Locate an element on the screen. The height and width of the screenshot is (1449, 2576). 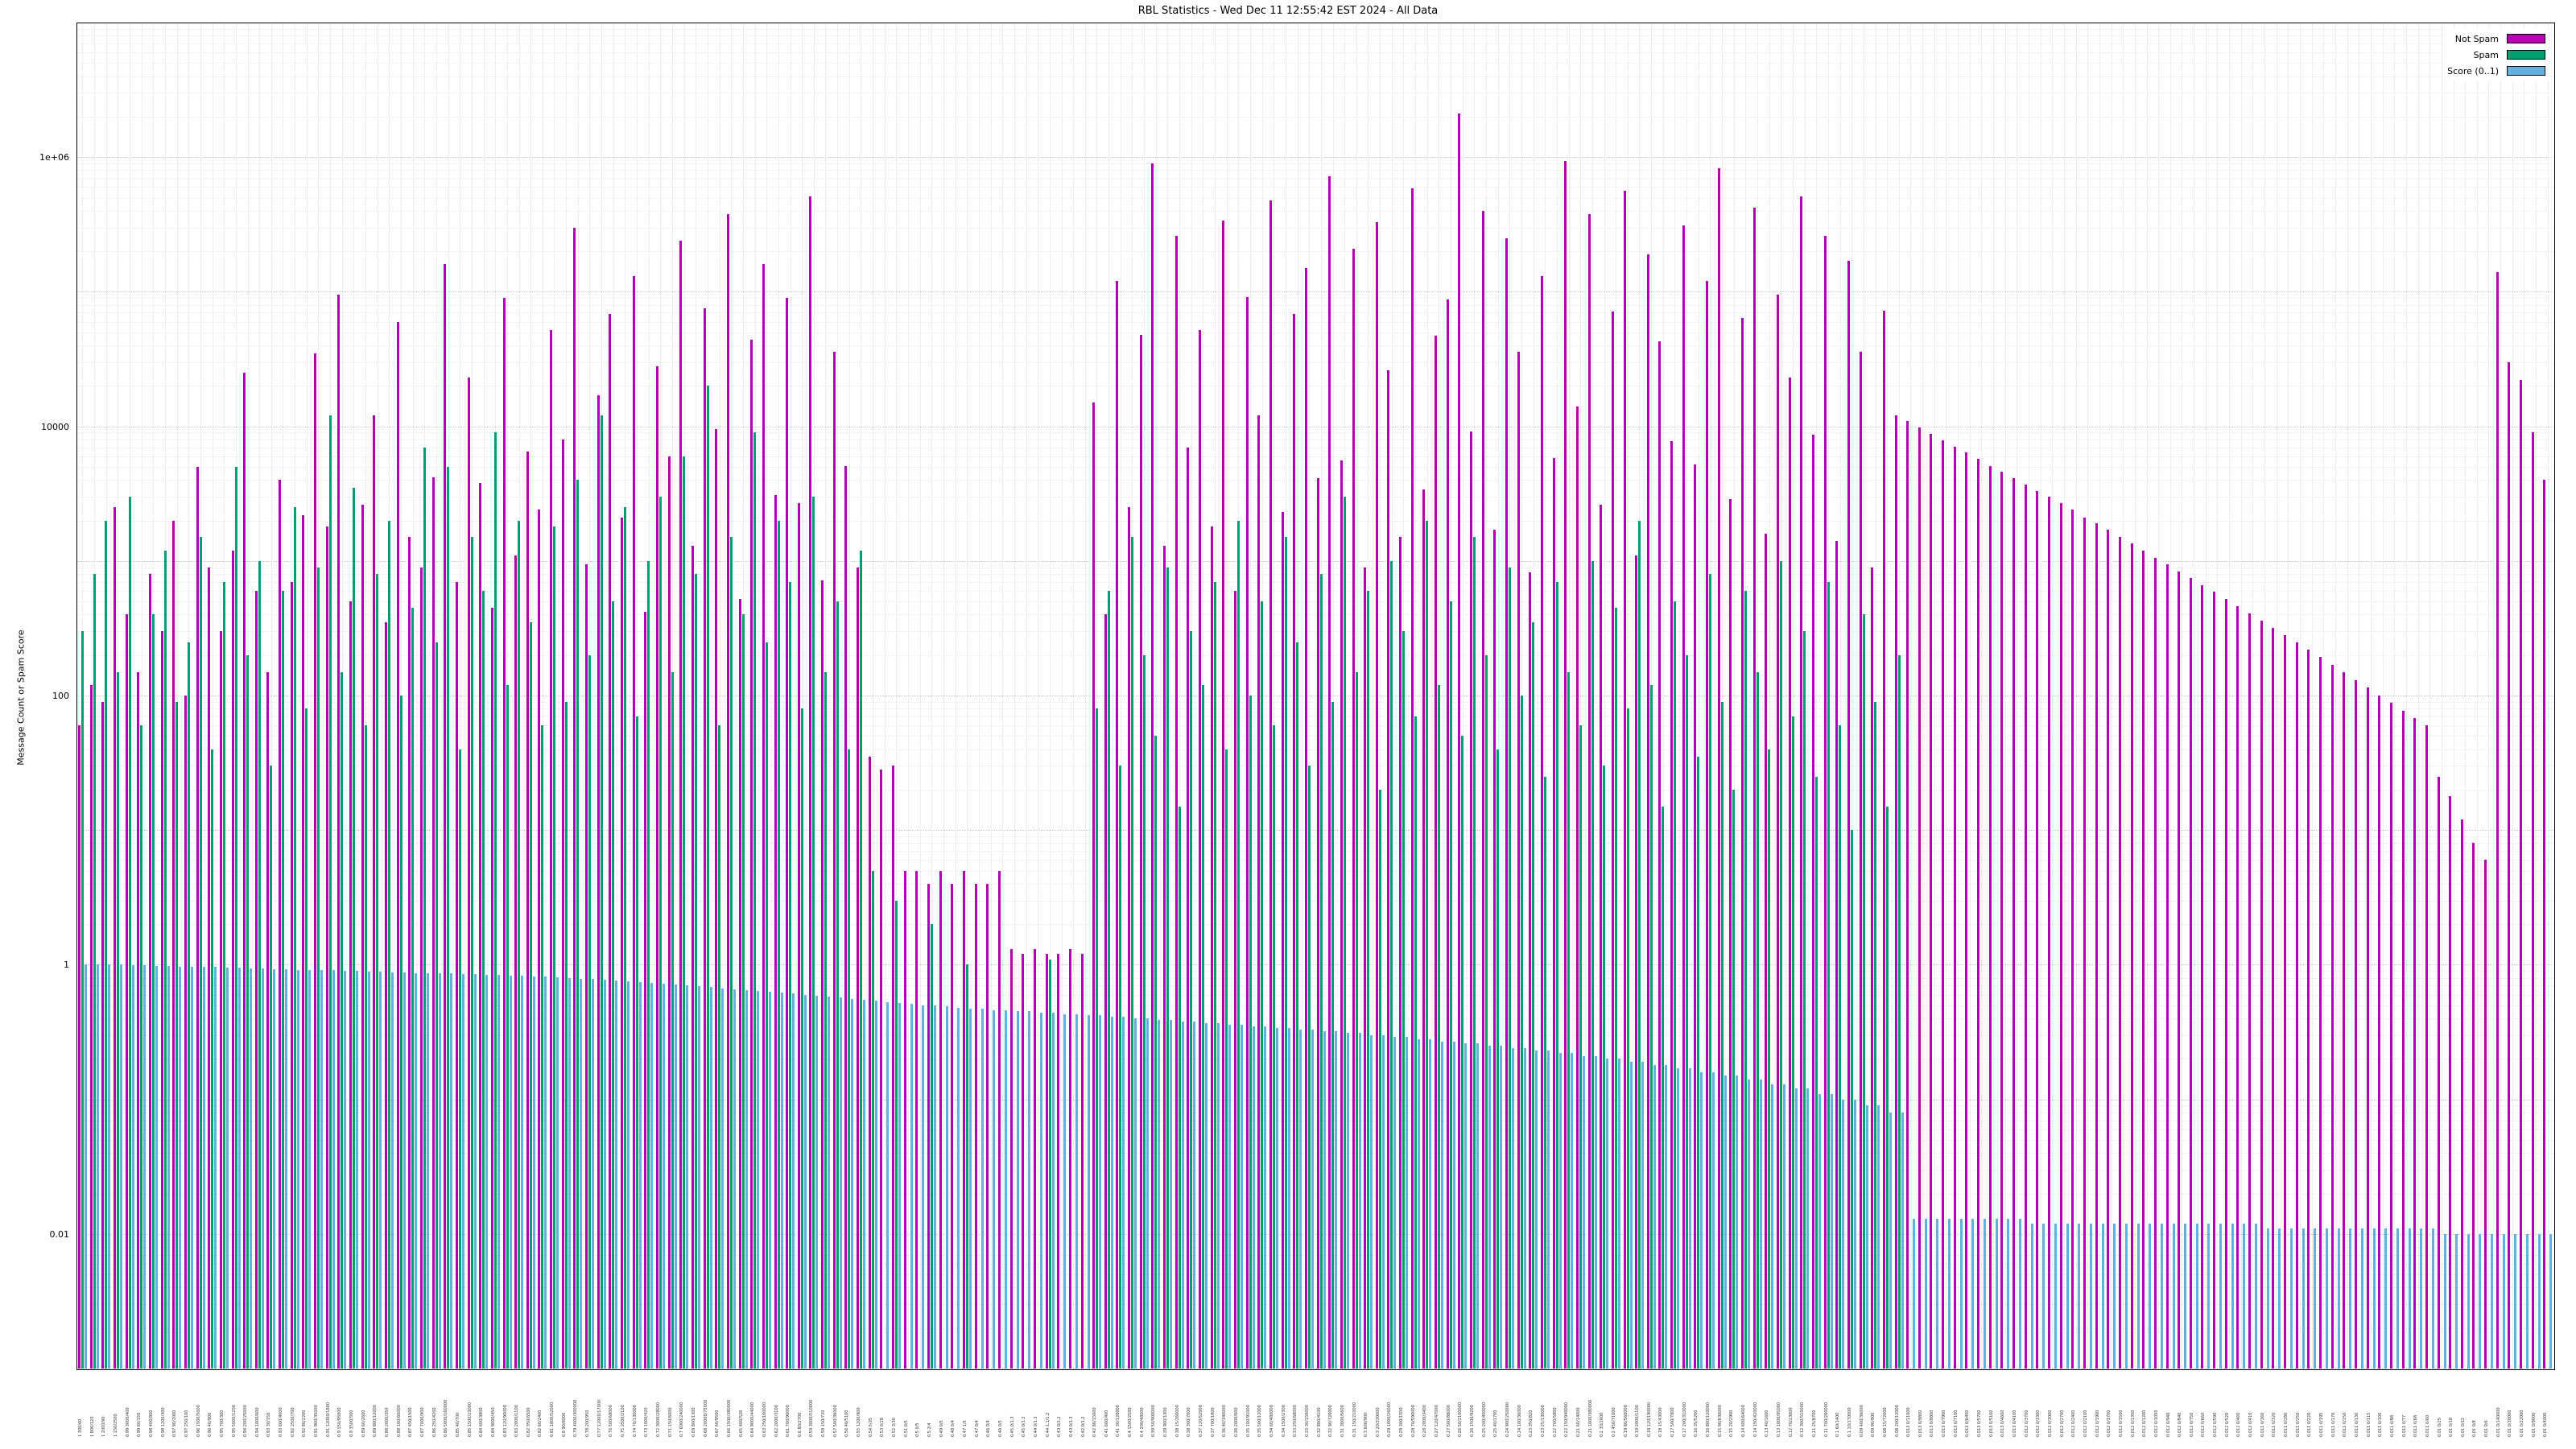
legend-item-spam: Spam is located at coordinates (2496, 55).